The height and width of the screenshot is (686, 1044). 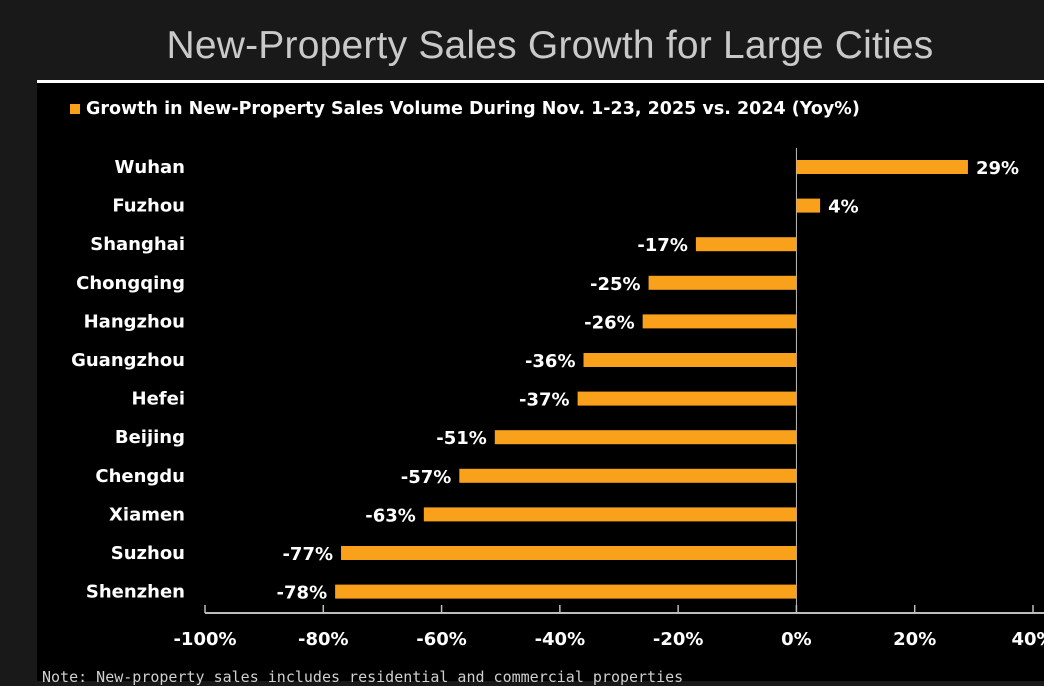 What do you see at coordinates (140, 476) in the screenshot?
I see `category-label: Chengdu` at bounding box center [140, 476].